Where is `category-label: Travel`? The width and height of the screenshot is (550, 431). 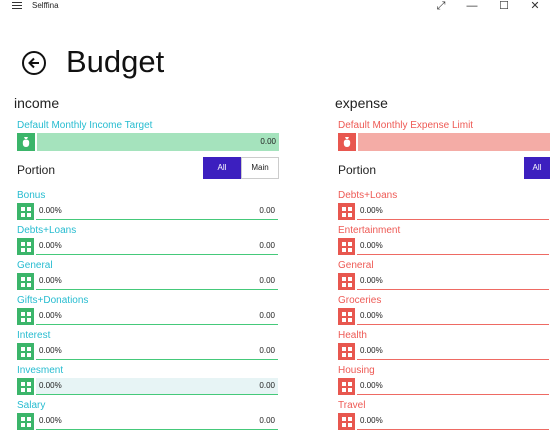 category-label: Travel is located at coordinates (352, 405).